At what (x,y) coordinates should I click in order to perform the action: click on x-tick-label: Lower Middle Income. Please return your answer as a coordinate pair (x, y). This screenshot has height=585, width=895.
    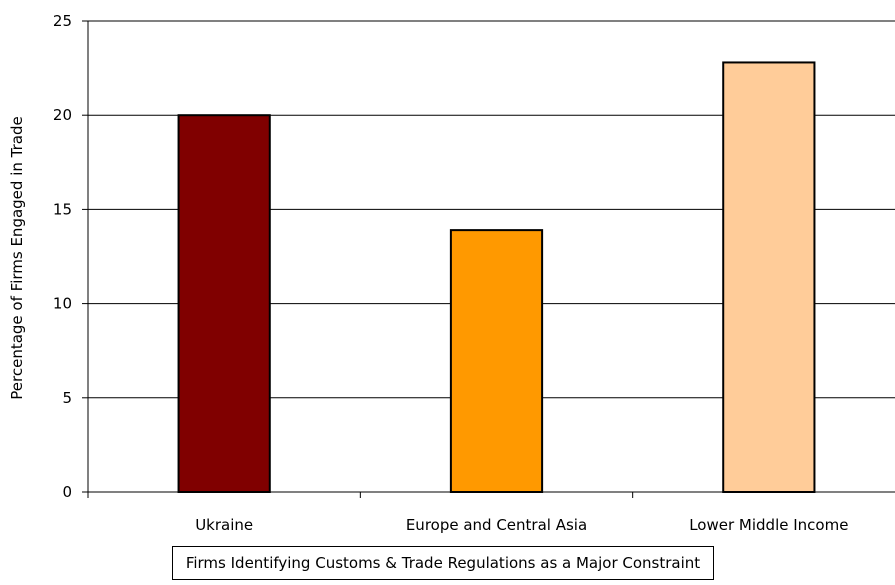
    Looking at the image, I should click on (768, 525).